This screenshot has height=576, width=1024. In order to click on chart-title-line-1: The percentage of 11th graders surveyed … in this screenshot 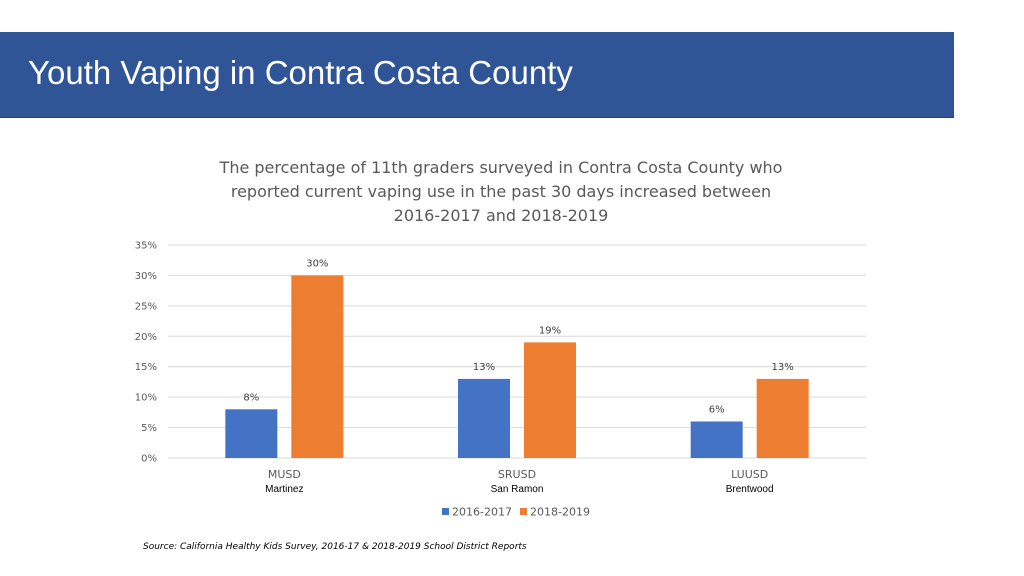, I will do `click(501, 167)`.